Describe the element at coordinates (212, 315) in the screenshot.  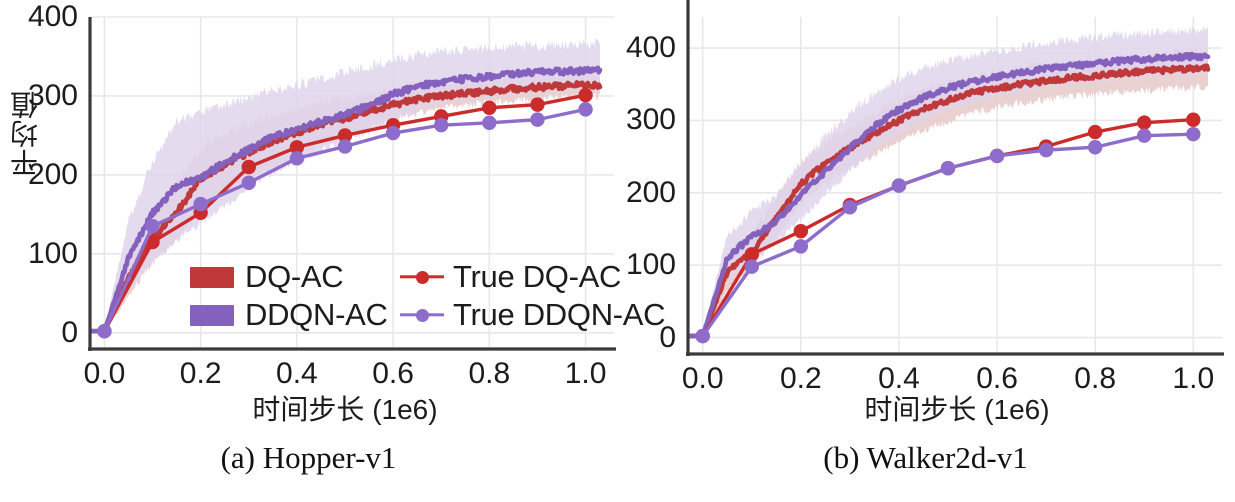
I see `legend-swatch-ddqn-ac` at that location.